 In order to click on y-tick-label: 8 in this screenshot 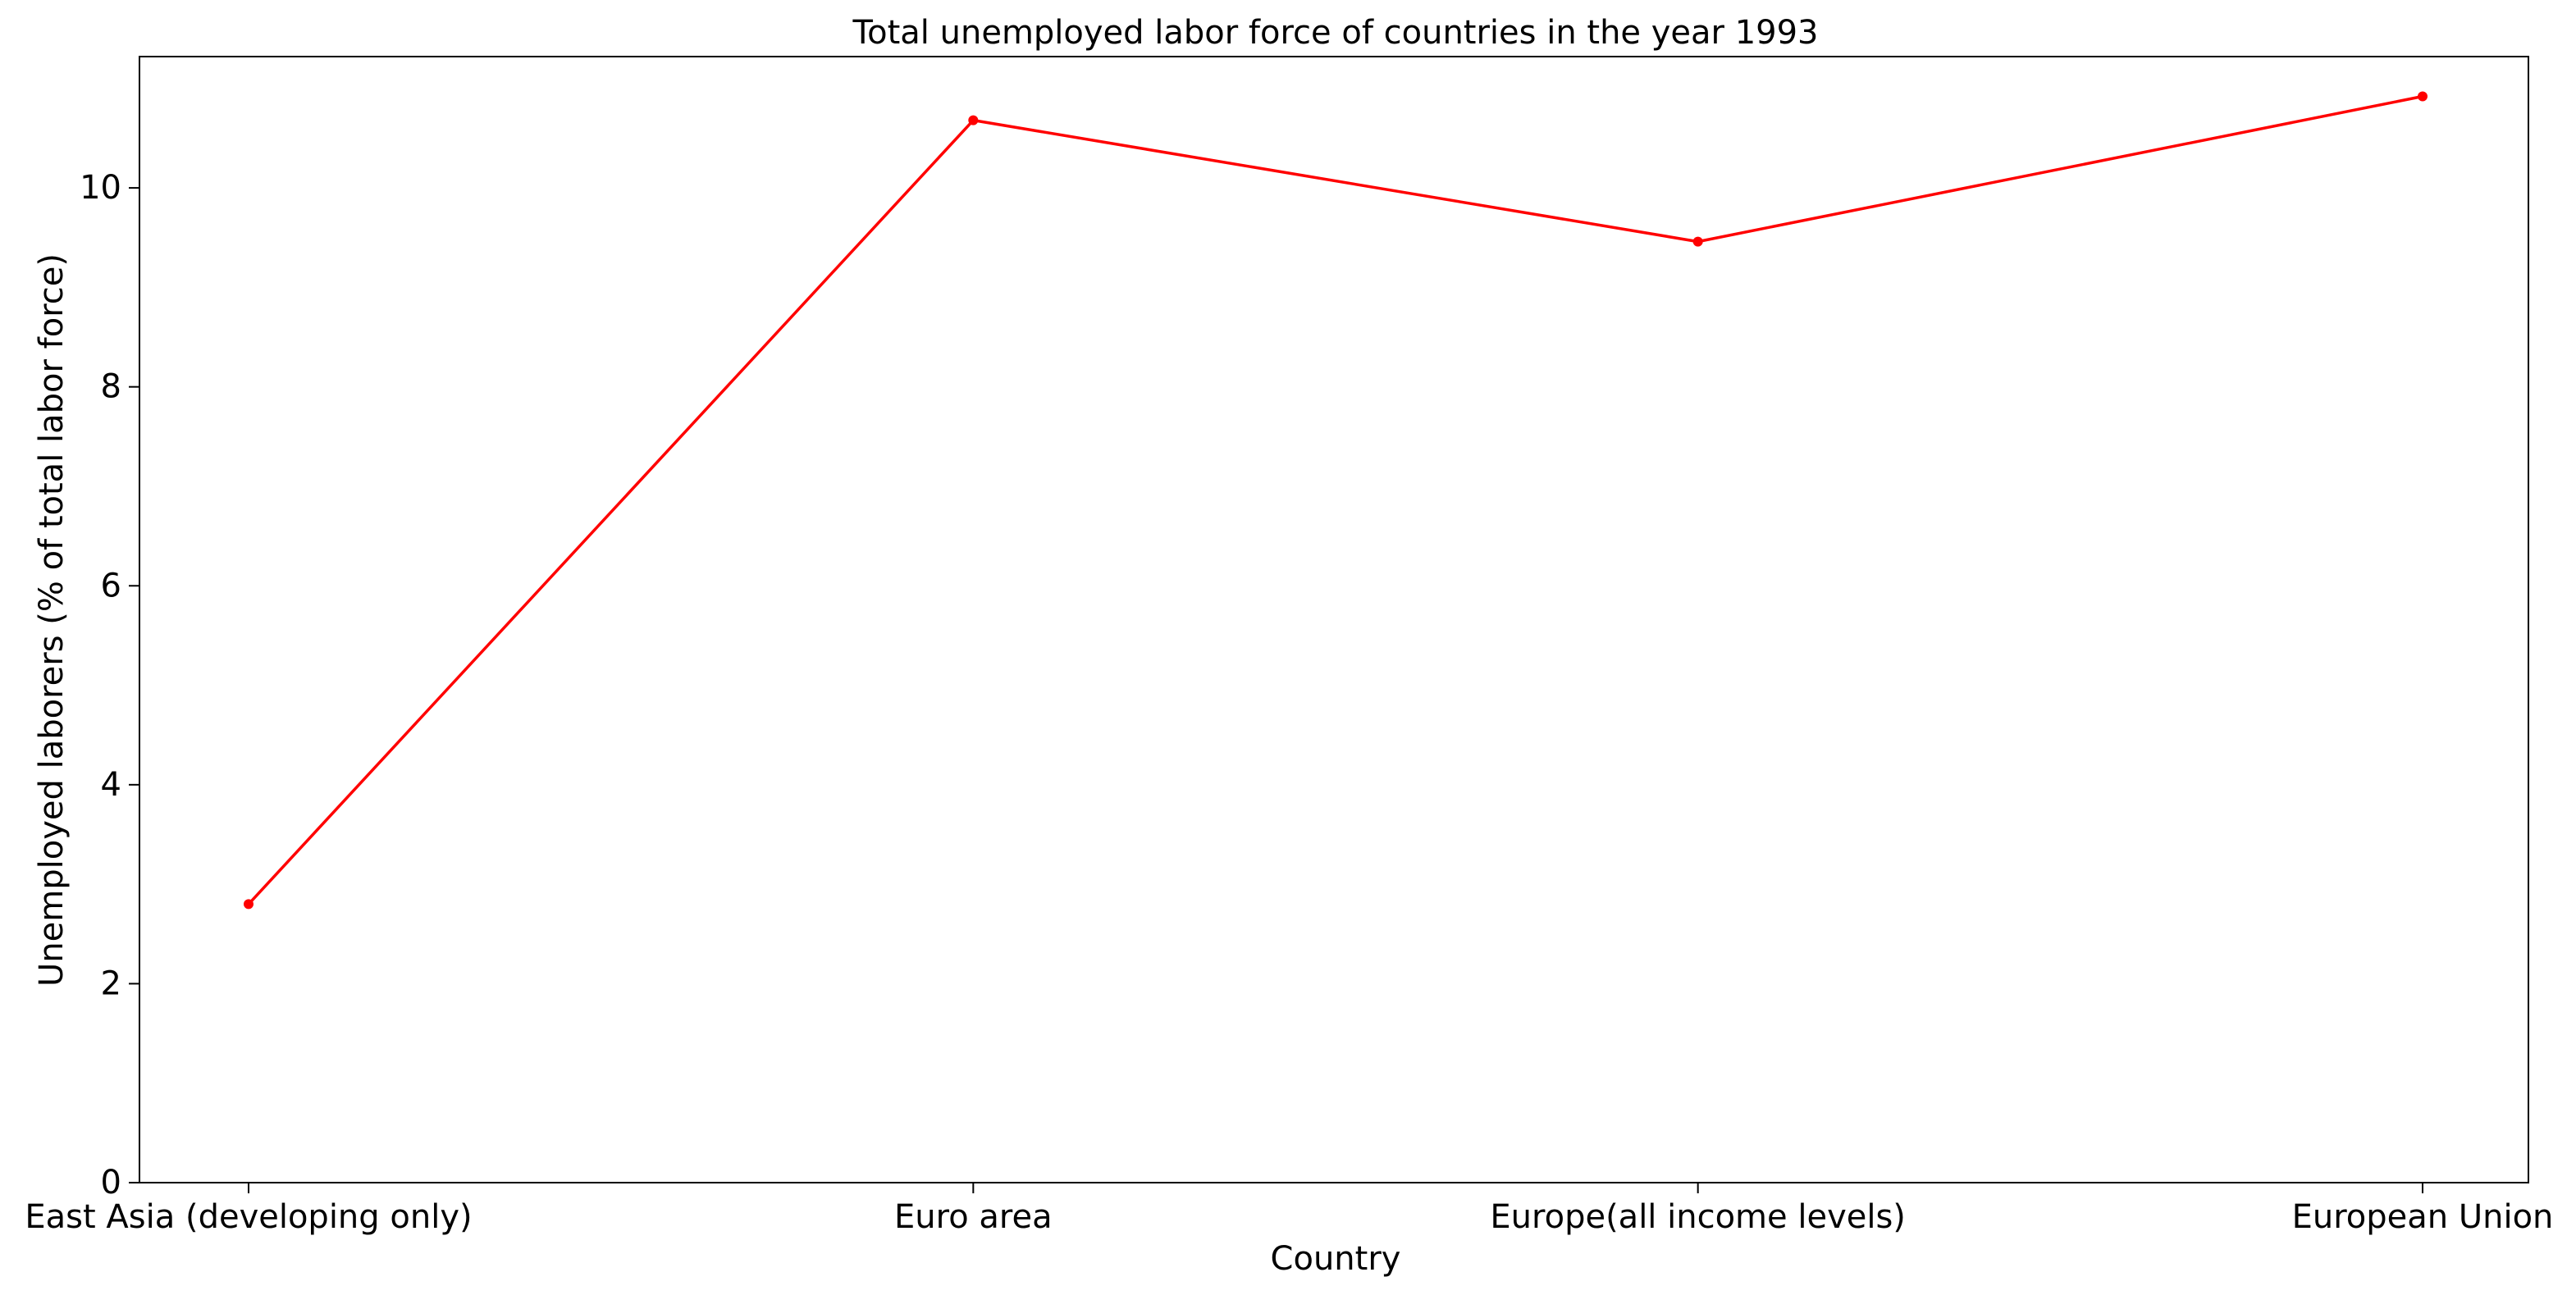, I will do `click(111, 387)`.